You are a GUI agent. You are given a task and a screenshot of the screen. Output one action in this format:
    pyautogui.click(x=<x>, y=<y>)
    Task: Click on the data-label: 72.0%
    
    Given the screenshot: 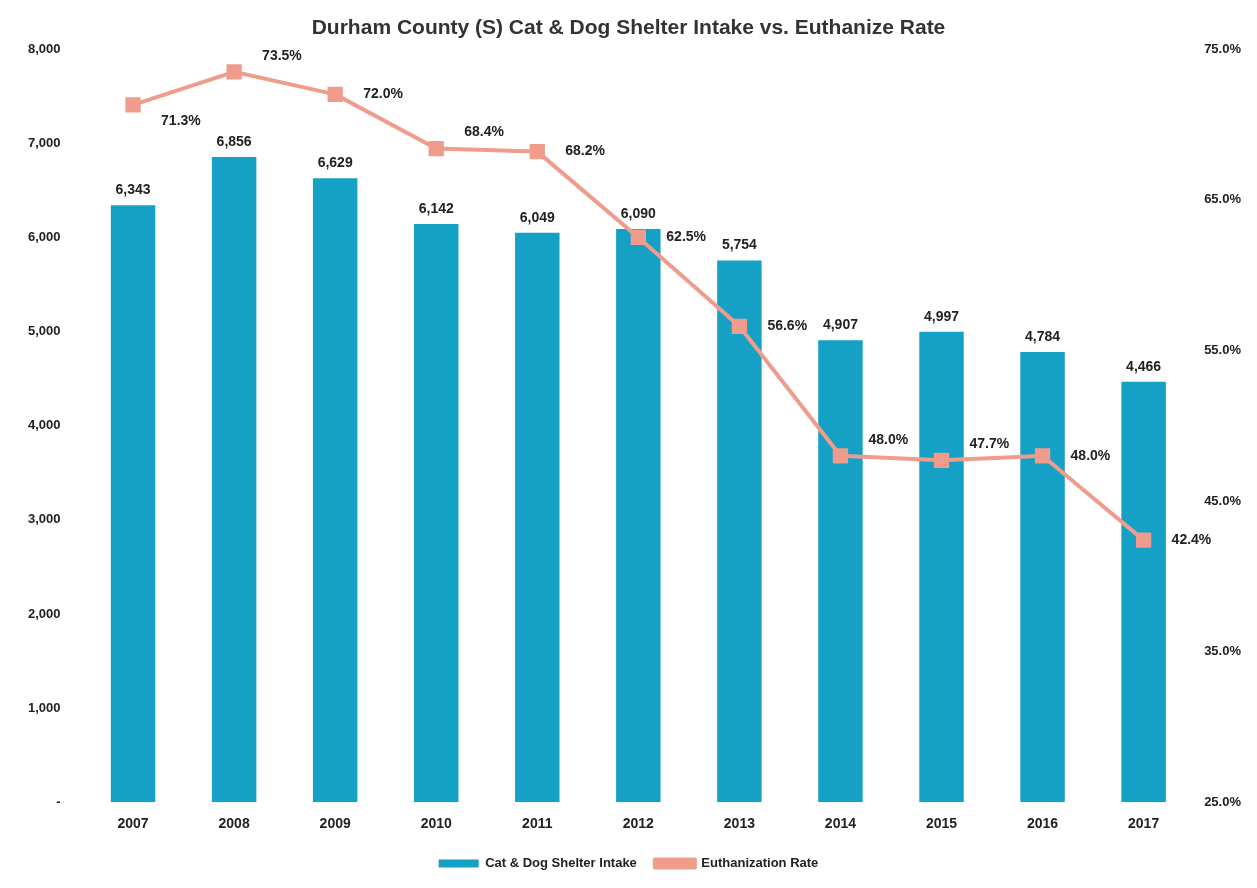 What is the action you would take?
    pyautogui.click(x=383, y=93)
    